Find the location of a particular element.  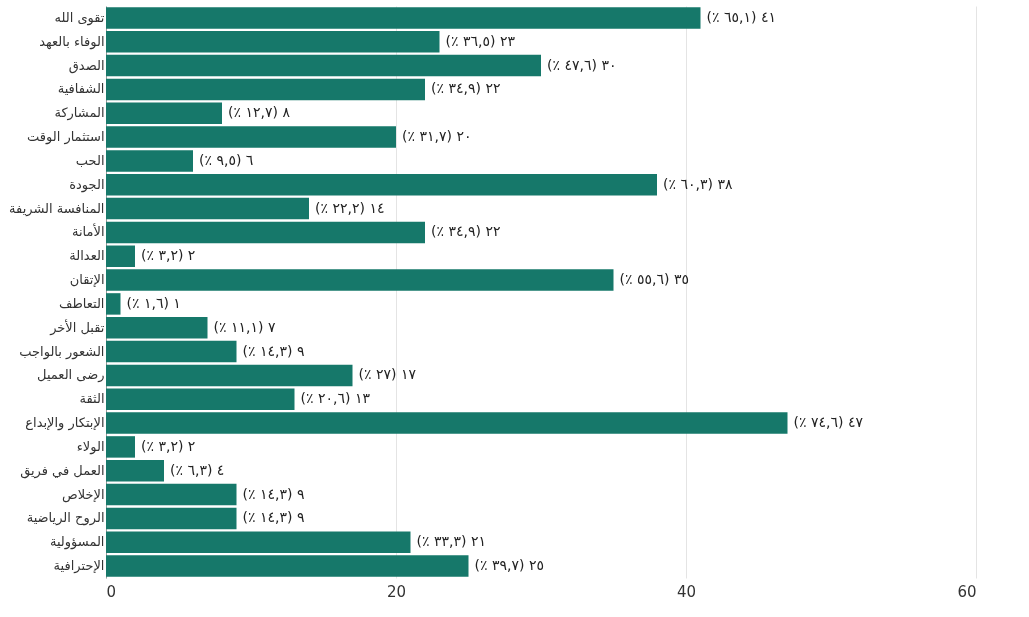

data-label: ١٧ (٢٧ ٪) is located at coordinates (387, 374).